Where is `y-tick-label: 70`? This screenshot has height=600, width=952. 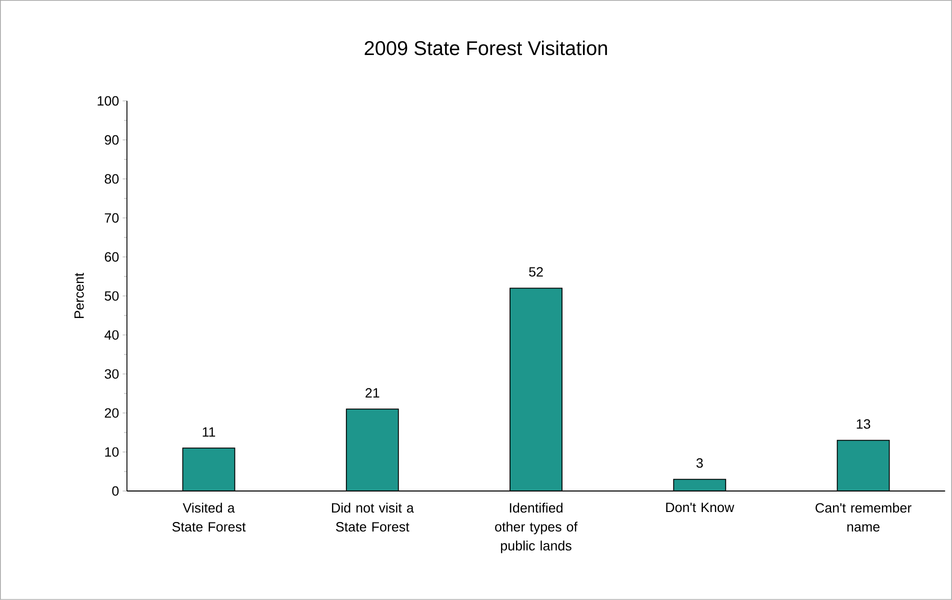
y-tick-label: 70 is located at coordinates (111, 218).